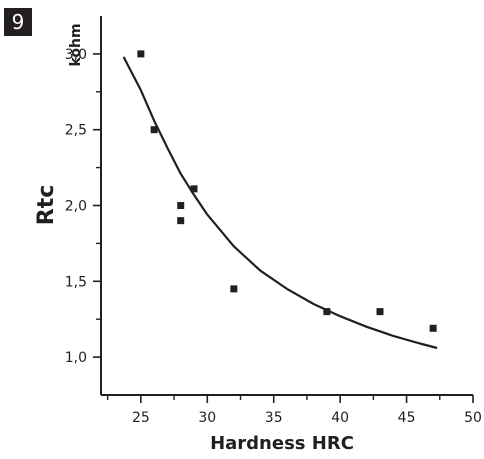 The height and width of the screenshot is (459, 484). What do you see at coordinates (207, 418) in the screenshot?
I see `x-tick-label: 30` at bounding box center [207, 418].